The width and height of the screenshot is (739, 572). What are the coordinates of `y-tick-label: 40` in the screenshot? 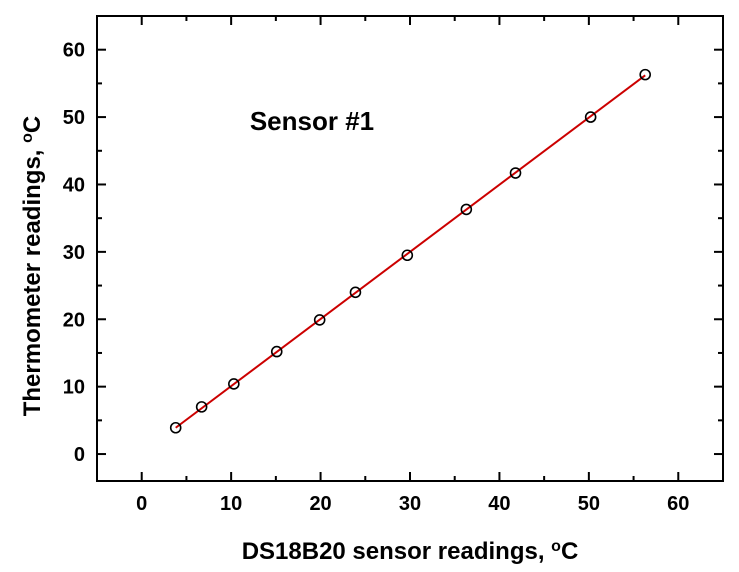 It's located at (74, 185).